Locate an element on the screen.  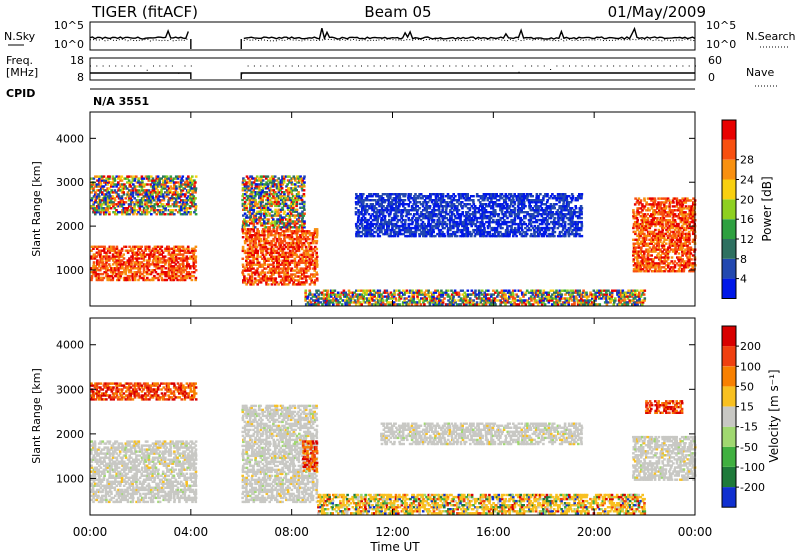
nsearch-trace is located at coordinates (393, 40).